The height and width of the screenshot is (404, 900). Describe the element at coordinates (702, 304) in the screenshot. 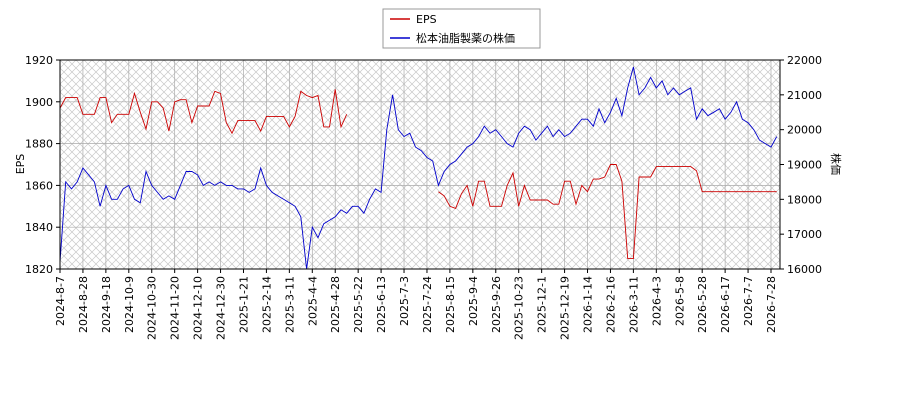

I see `x-tick-label: 2026-5-28` at that location.